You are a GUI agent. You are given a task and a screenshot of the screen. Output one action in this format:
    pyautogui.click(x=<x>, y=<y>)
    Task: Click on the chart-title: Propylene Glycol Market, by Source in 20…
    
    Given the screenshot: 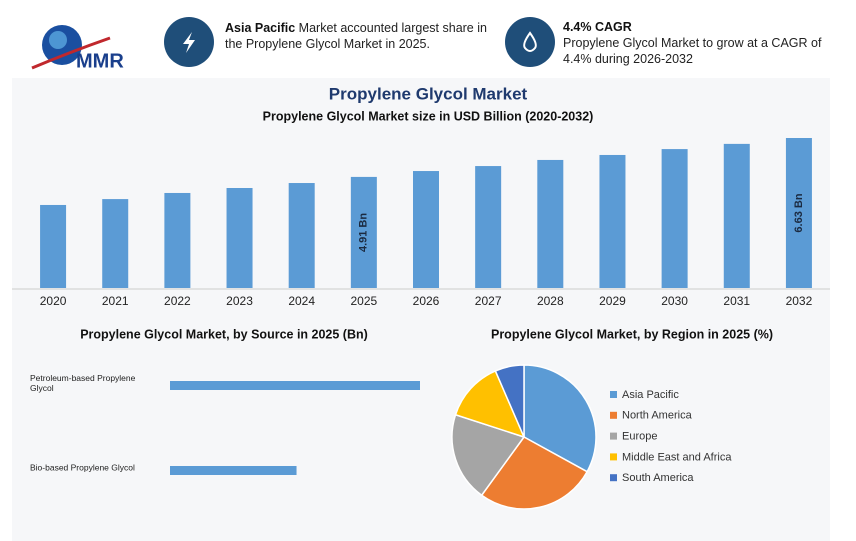 What is the action you would take?
    pyautogui.click(x=224, y=334)
    